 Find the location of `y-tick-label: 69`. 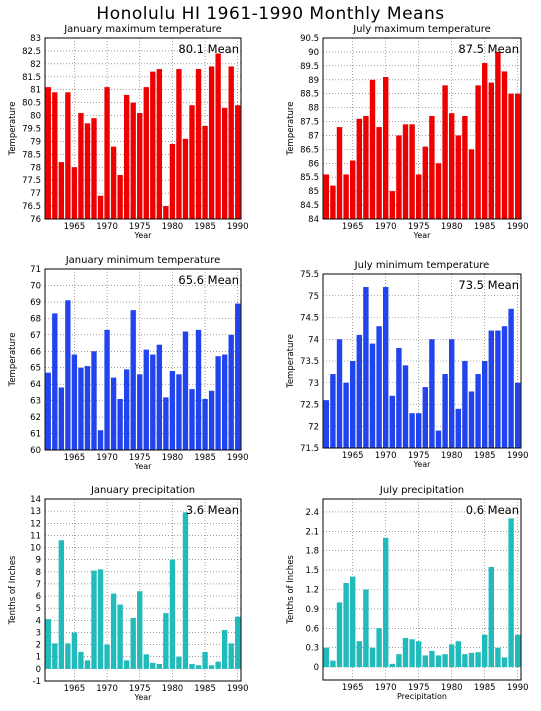

y-tick-label: 69 is located at coordinates (35, 303).